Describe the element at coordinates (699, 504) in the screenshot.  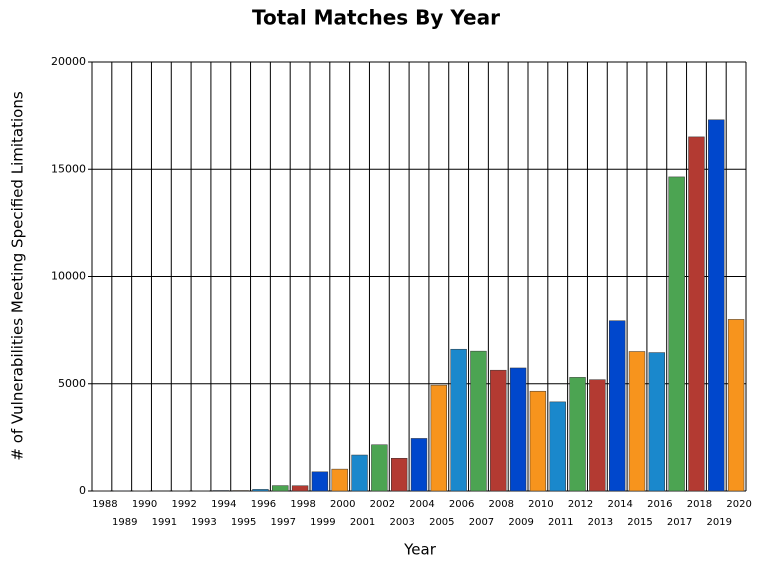
I see `x-tick-label: 2018` at that location.